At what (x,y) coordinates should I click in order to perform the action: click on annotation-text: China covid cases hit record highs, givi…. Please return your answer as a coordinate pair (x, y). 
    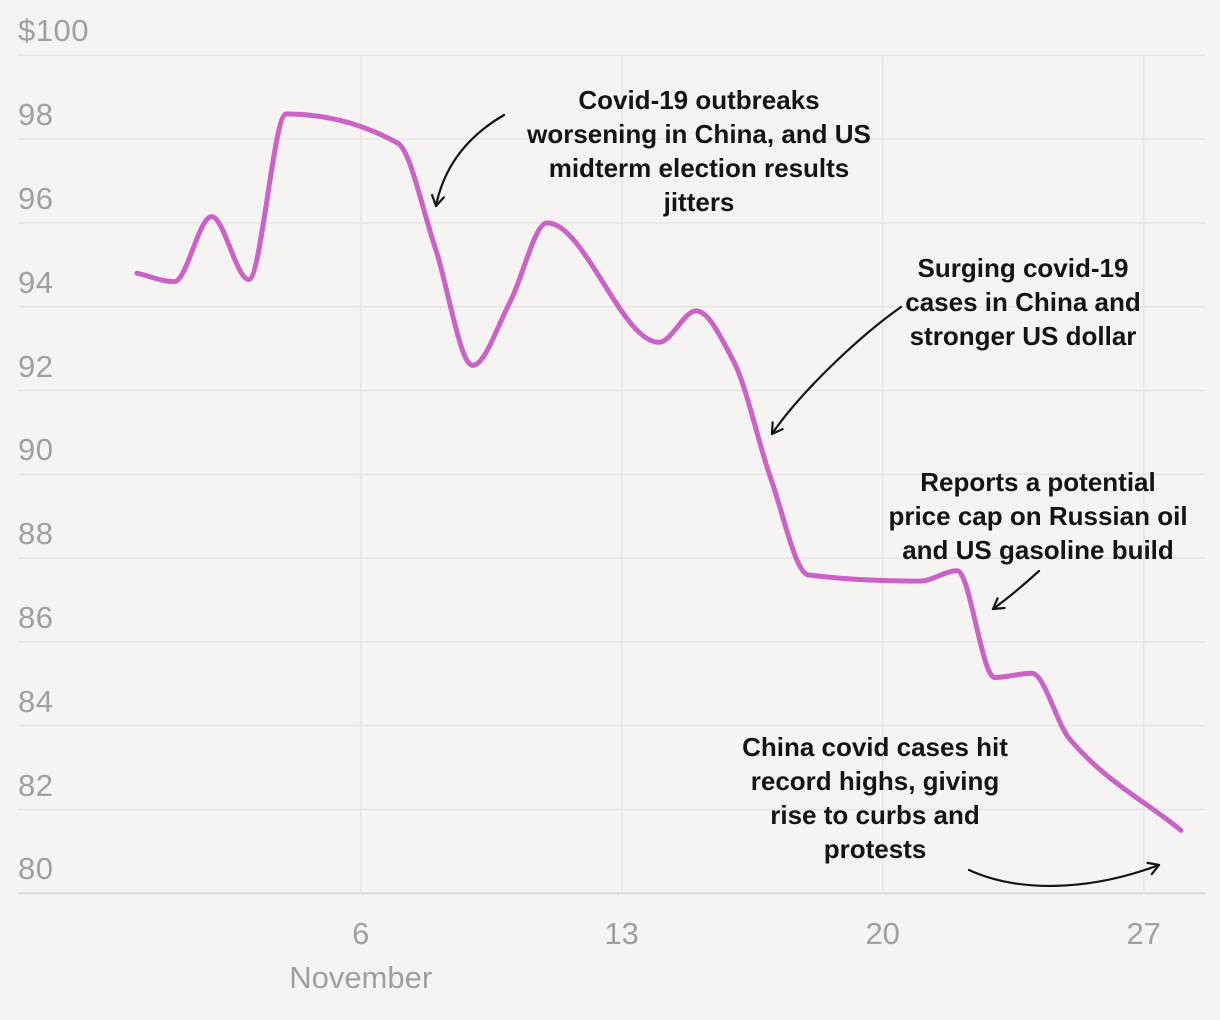
    Looking at the image, I should click on (875, 798).